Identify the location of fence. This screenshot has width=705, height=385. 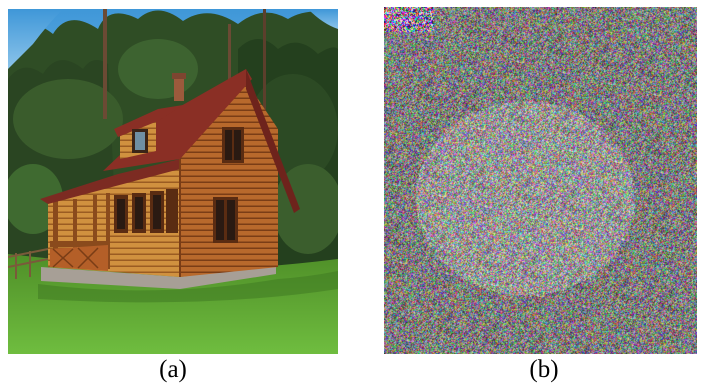
(28, 263).